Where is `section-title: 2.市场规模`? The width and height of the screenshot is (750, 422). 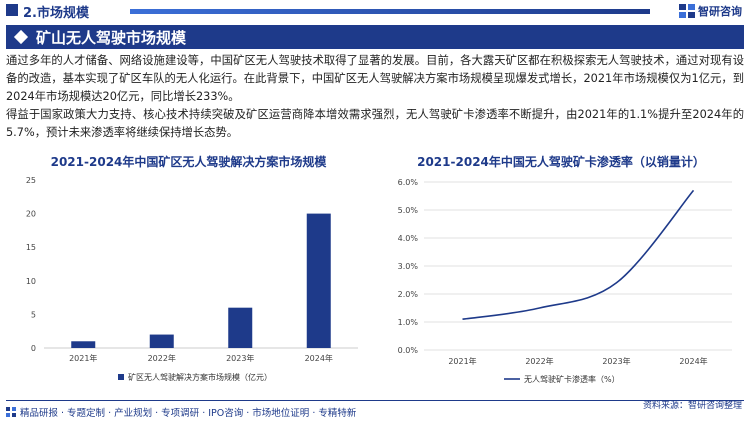
section-title: 2.市场规模 is located at coordinates (56, 13).